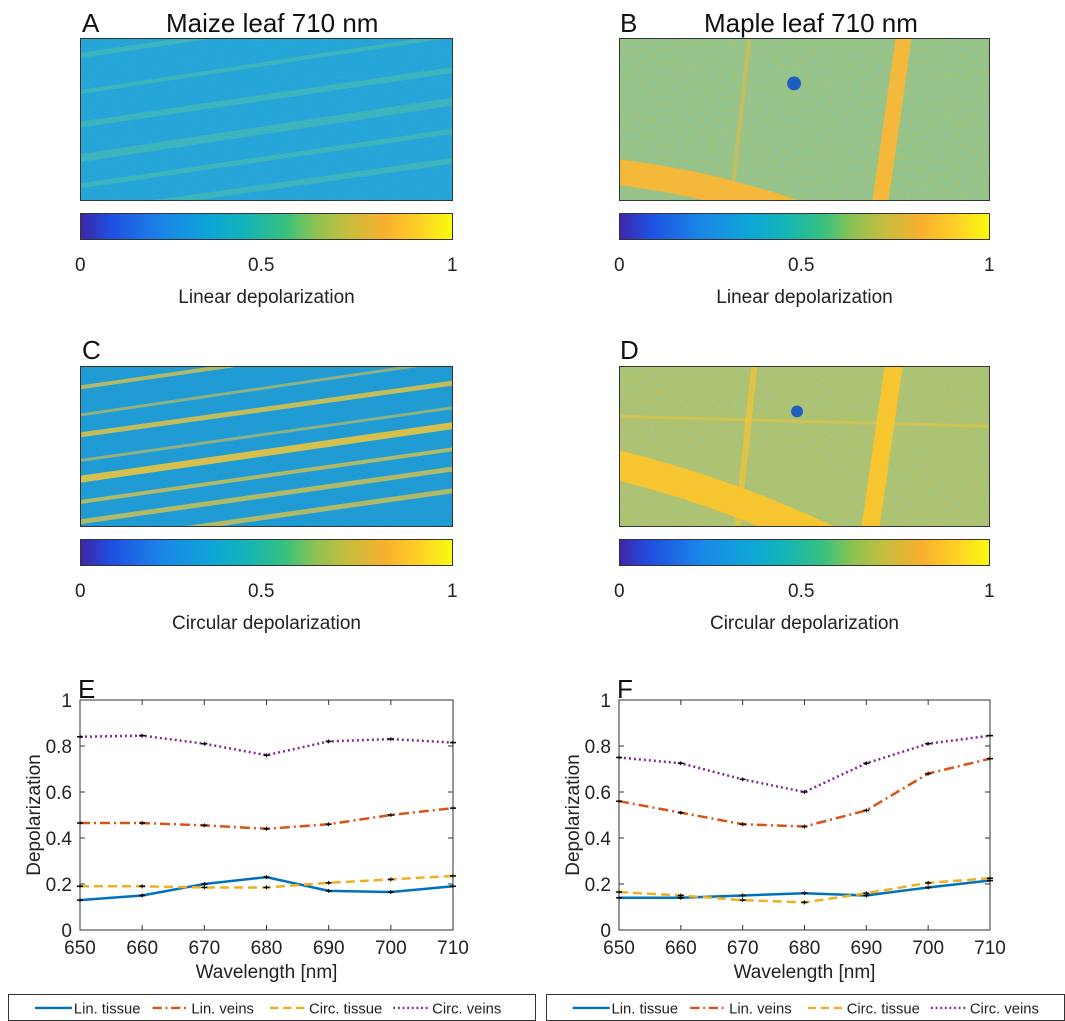  I want to click on colorbar-c-tick-0: 0, so click(80, 591).